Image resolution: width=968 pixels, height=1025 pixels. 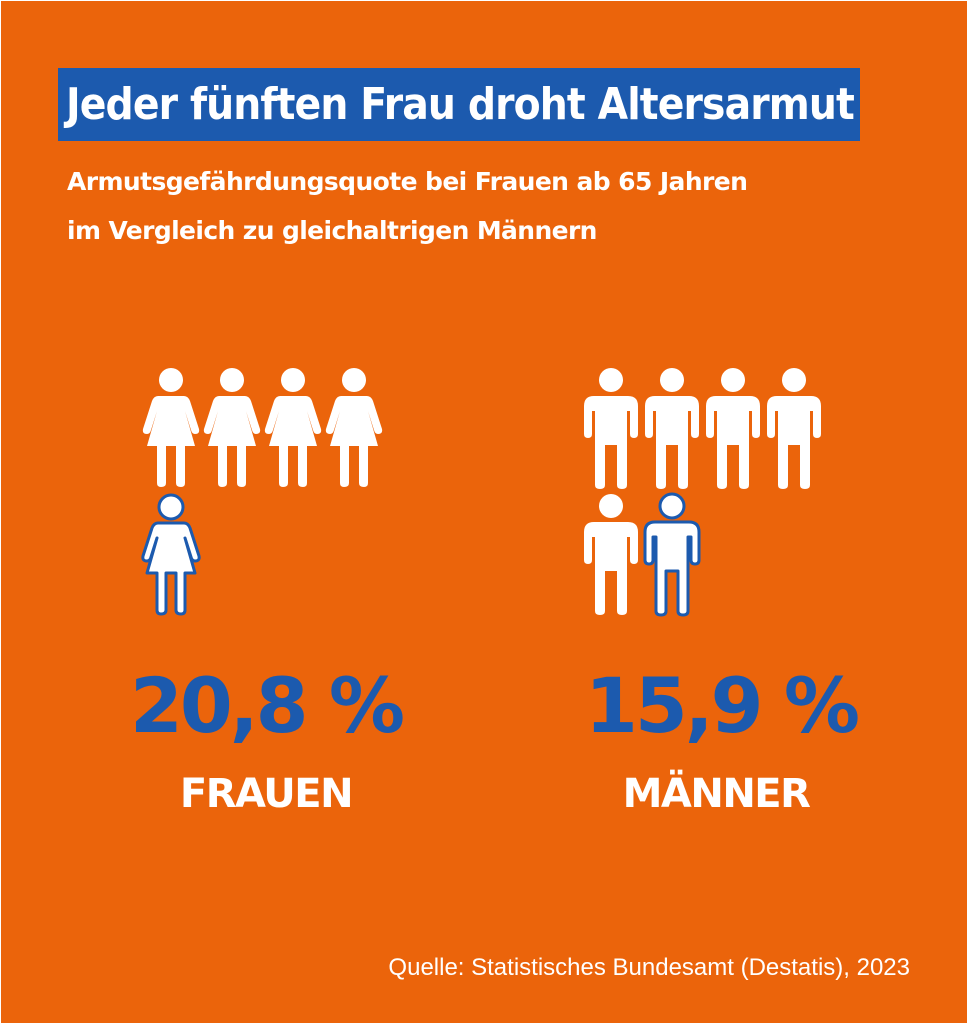 What do you see at coordinates (672, 554) in the screenshot?
I see `man-icon-highlighted` at bounding box center [672, 554].